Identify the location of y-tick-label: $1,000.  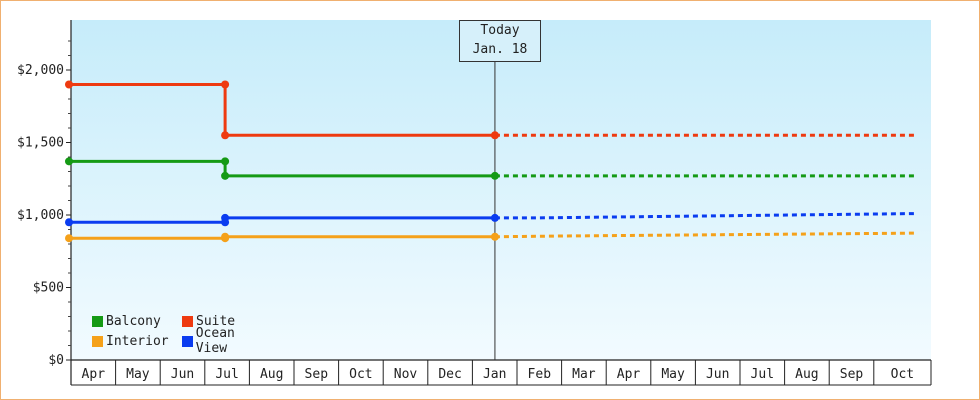
(40, 215).